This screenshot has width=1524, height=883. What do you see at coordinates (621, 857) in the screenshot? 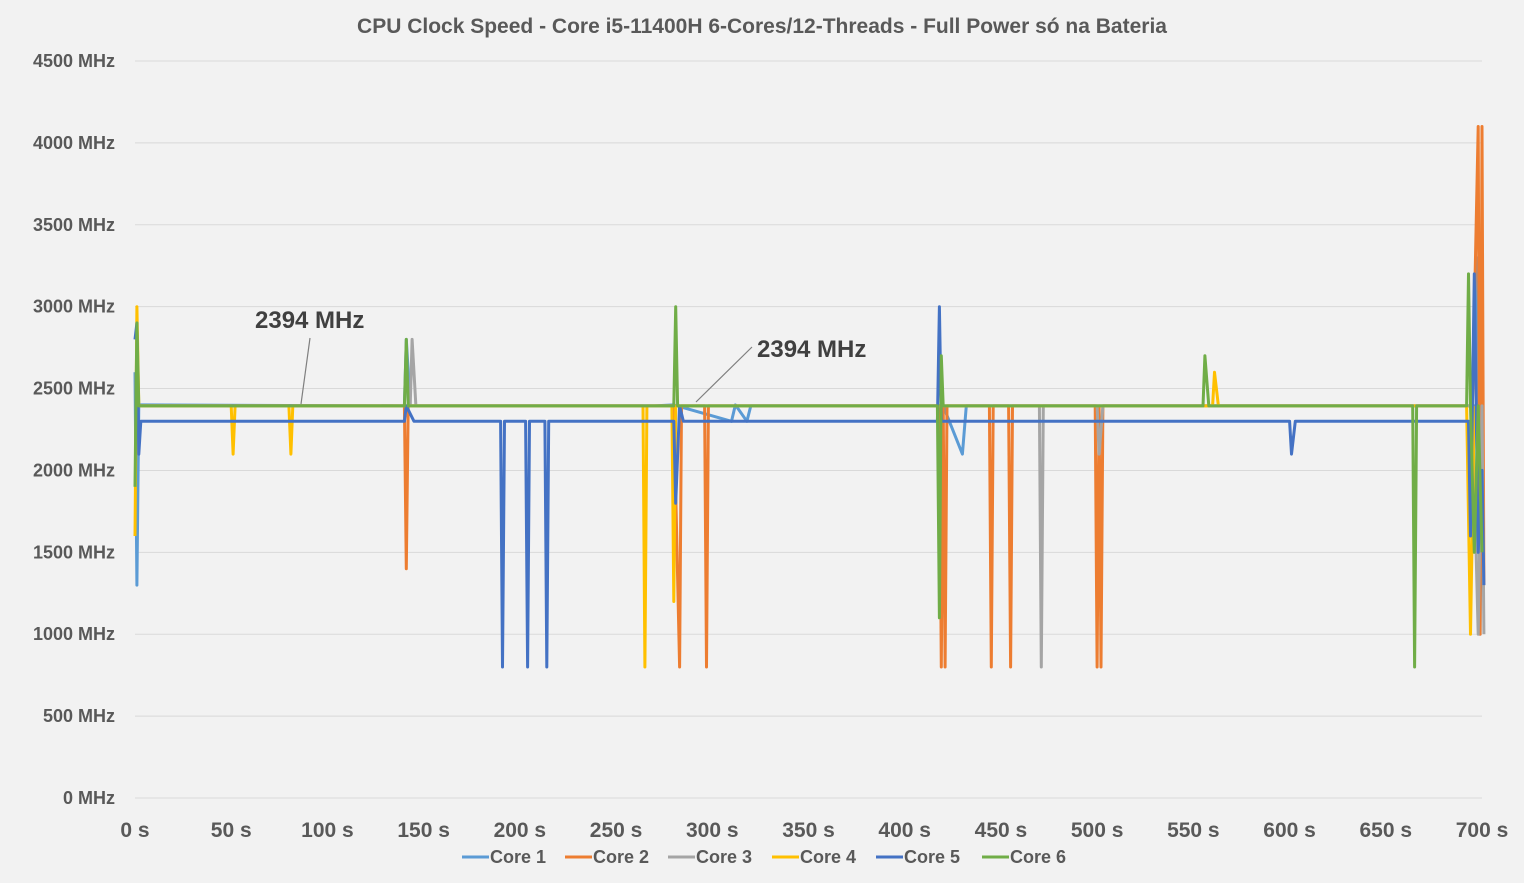
I see `legend-label: Core 2` at bounding box center [621, 857].